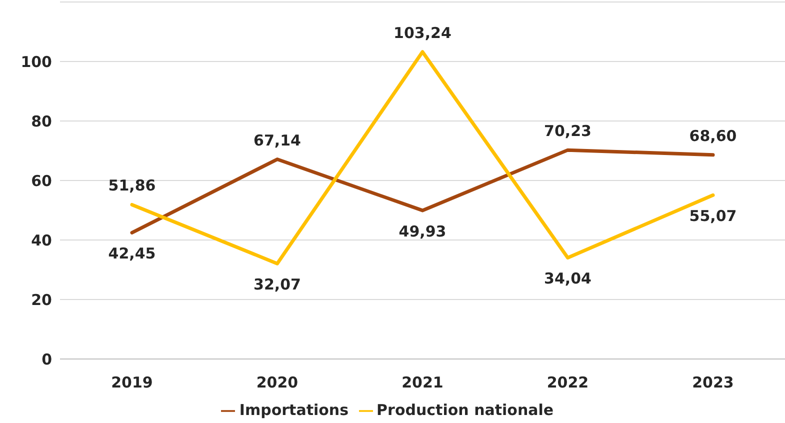 The image size is (785, 423). Describe the element at coordinates (294, 410) in the screenshot. I see `legend-label: Importations` at that location.